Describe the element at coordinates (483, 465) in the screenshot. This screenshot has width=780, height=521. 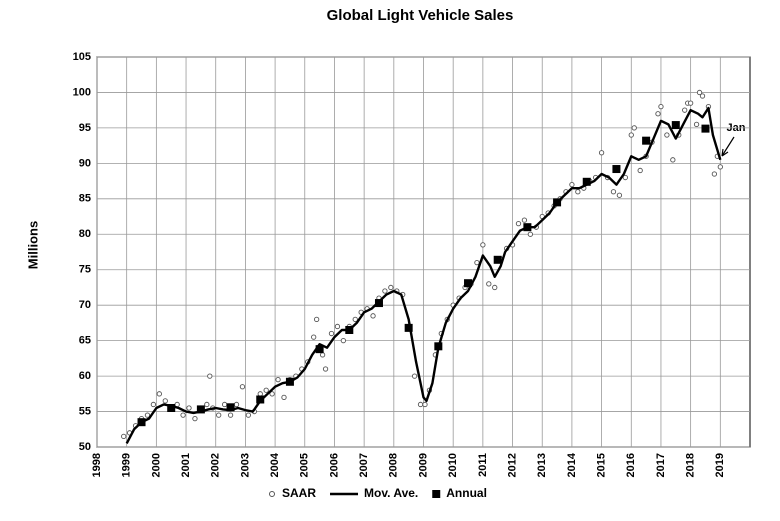
I see `x-tick-label: 2011` at that location.